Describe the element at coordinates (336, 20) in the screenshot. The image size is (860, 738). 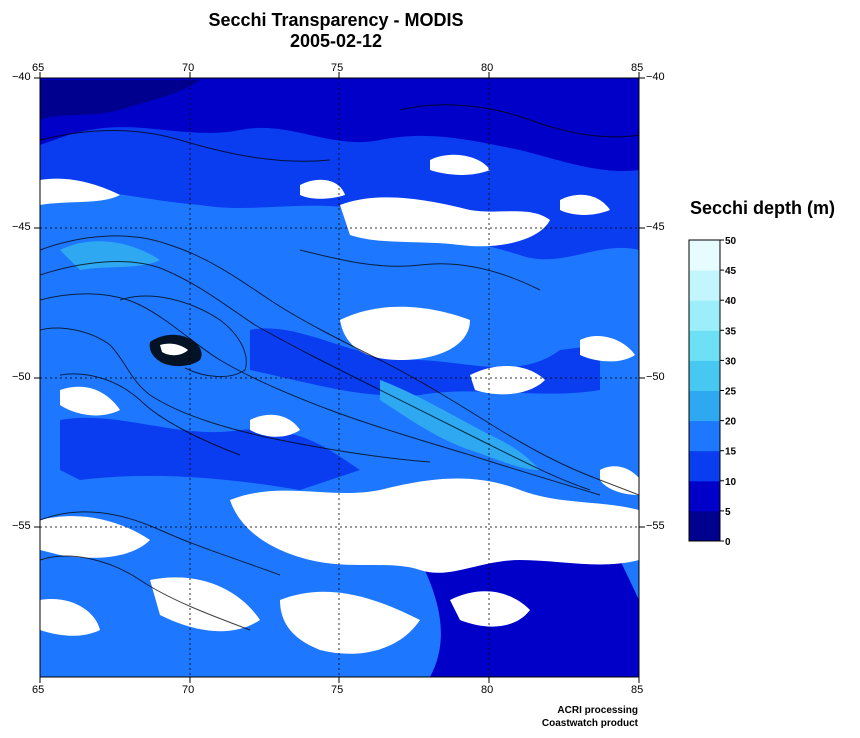
I see `map-title: Secchi Transparency - MODIS` at that location.